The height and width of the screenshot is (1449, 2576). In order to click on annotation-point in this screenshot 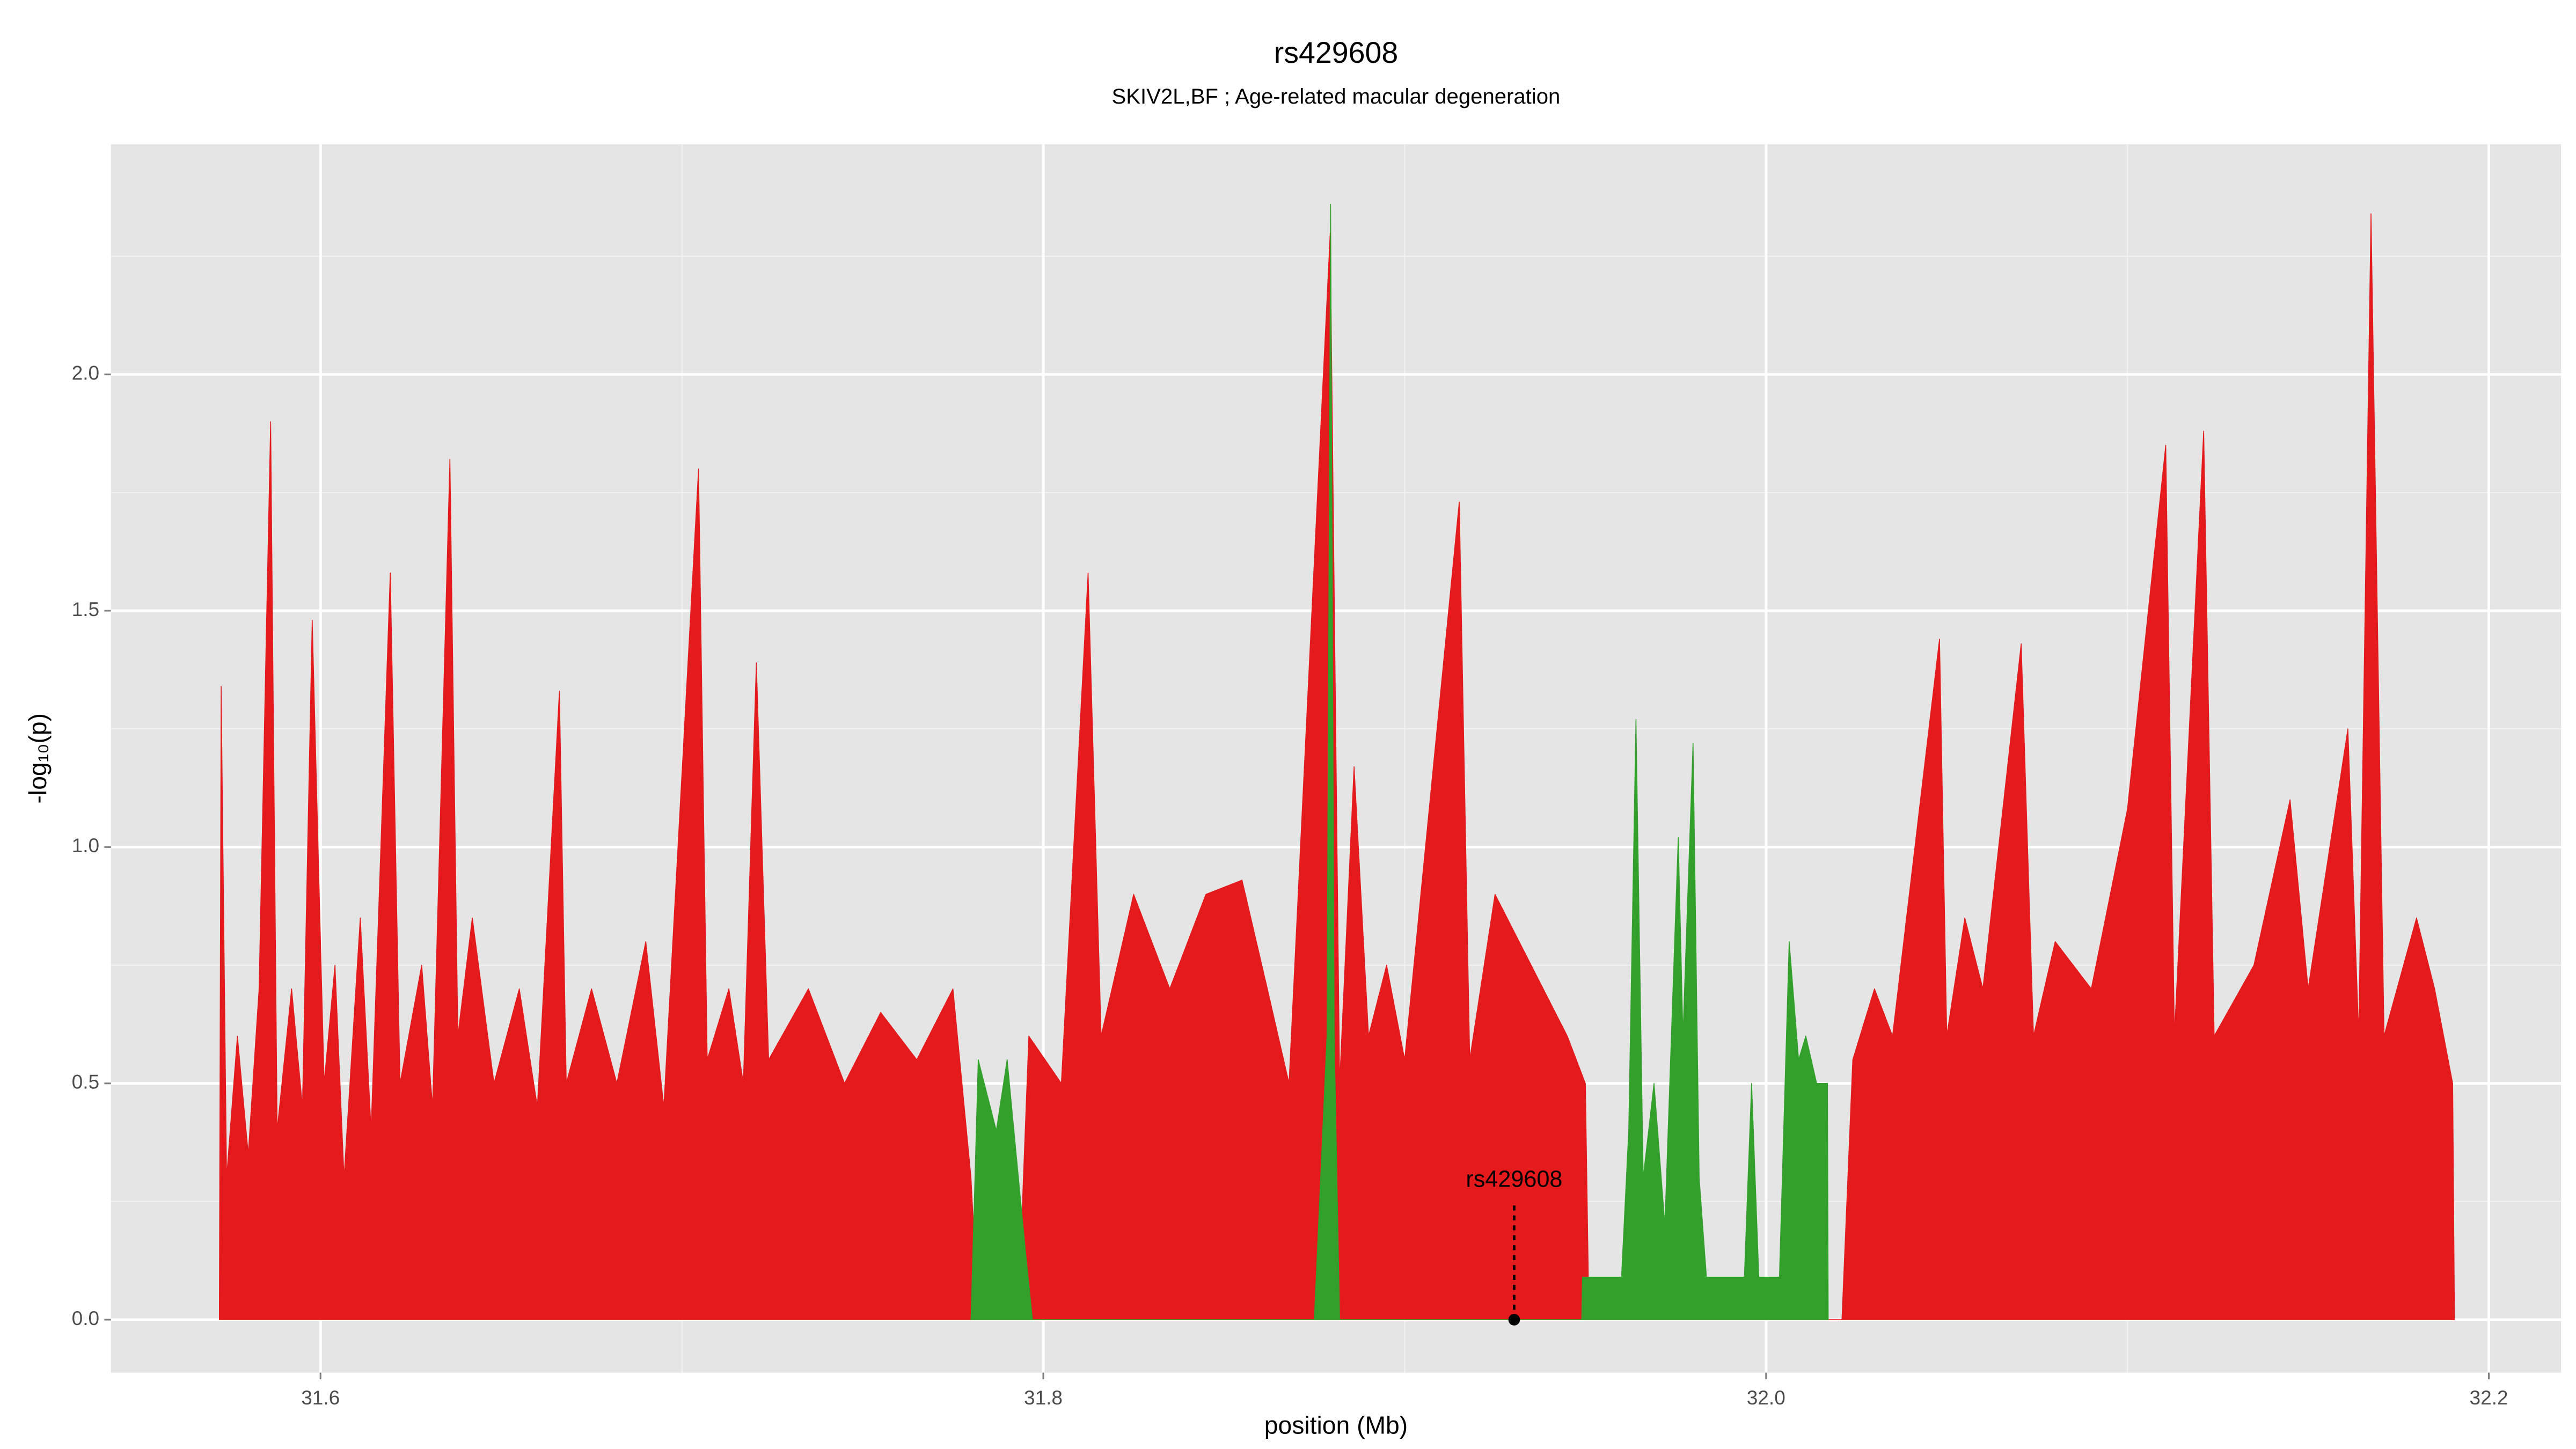, I will do `click(1514, 1320)`.